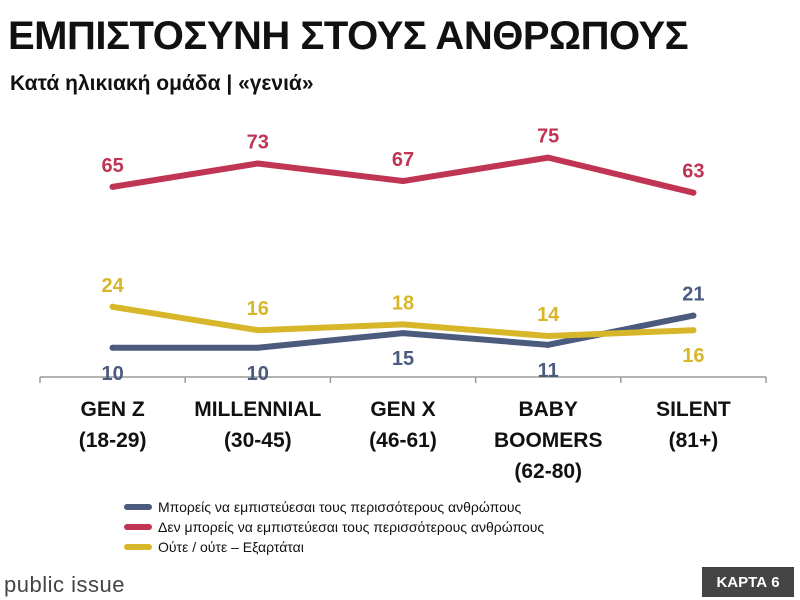 The height and width of the screenshot is (600, 800). I want to click on data-label: 14, so click(548, 315).